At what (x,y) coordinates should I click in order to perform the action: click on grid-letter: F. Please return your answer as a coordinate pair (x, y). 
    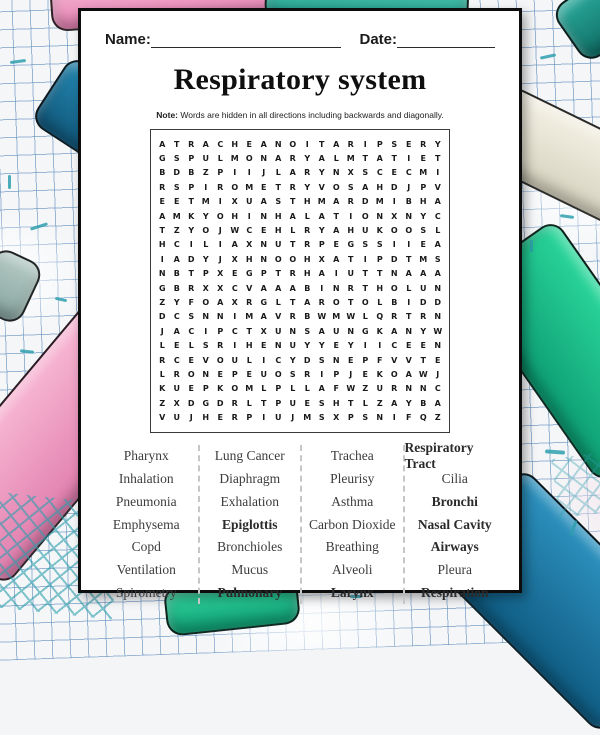
    Looking at the image, I should click on (191, 302).